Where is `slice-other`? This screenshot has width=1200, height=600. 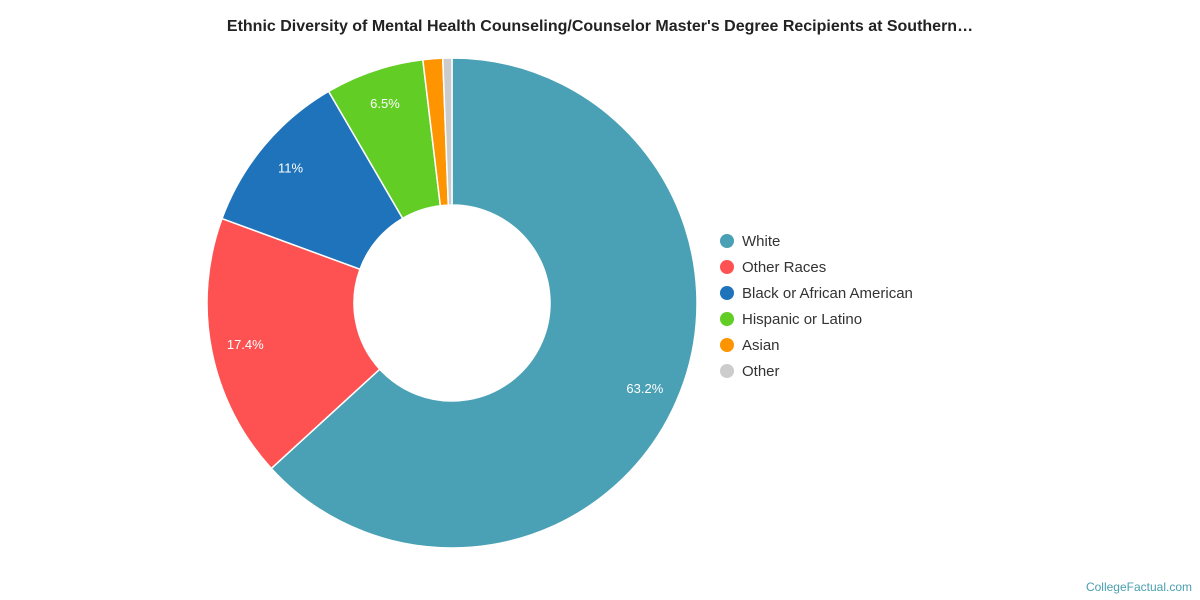
slice-other is located at coordinates (447, 131).